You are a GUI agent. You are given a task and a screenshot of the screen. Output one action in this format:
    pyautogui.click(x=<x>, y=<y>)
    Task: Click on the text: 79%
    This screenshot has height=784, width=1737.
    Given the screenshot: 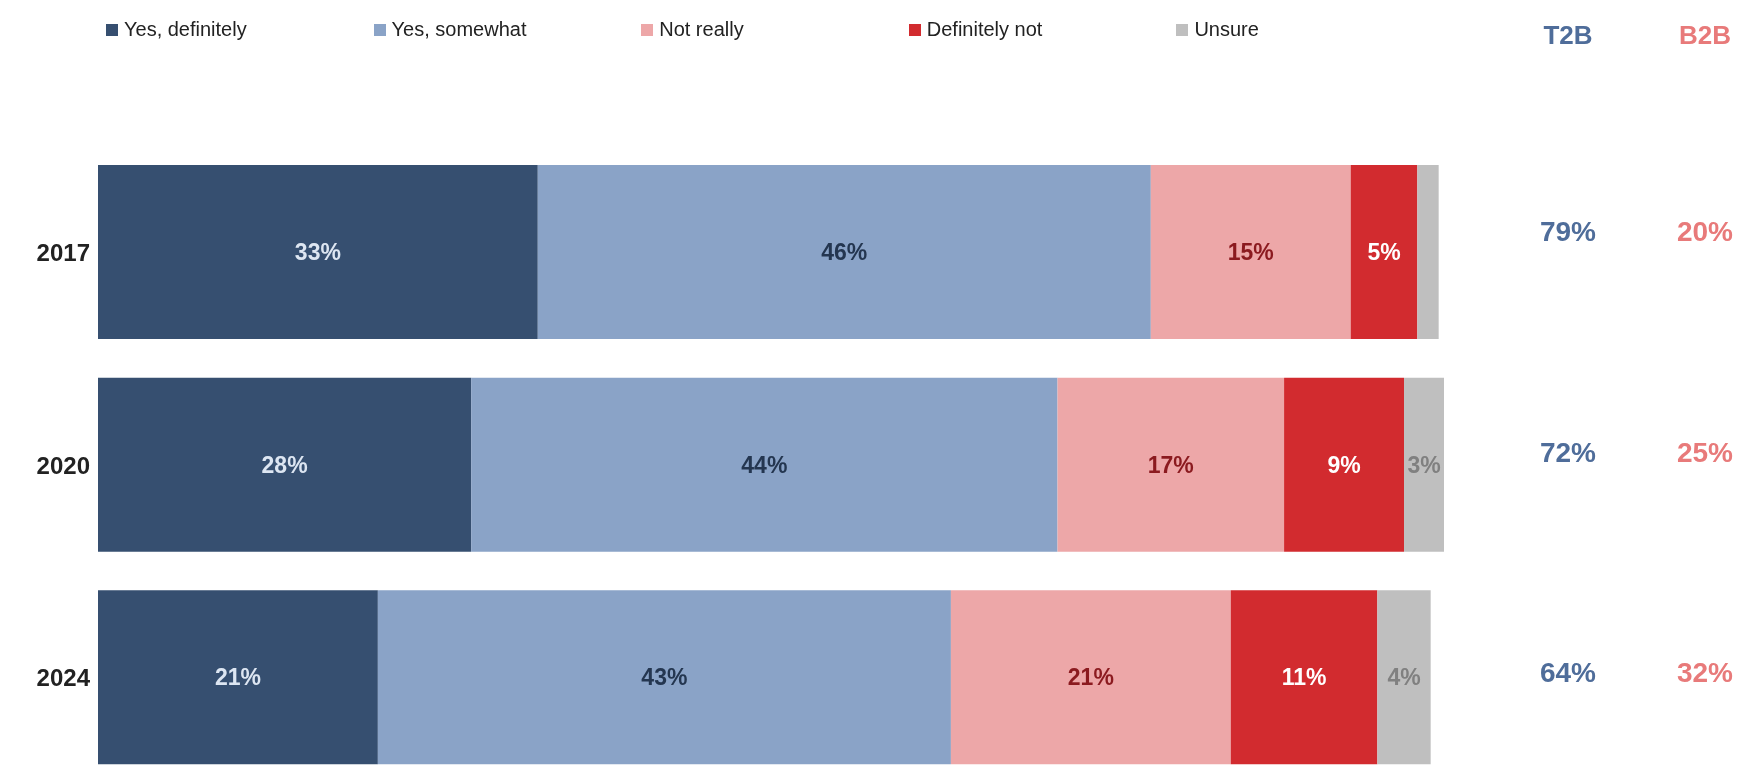 What is the action you would take?
    pyautogui.click(x=1567, y=232)
    